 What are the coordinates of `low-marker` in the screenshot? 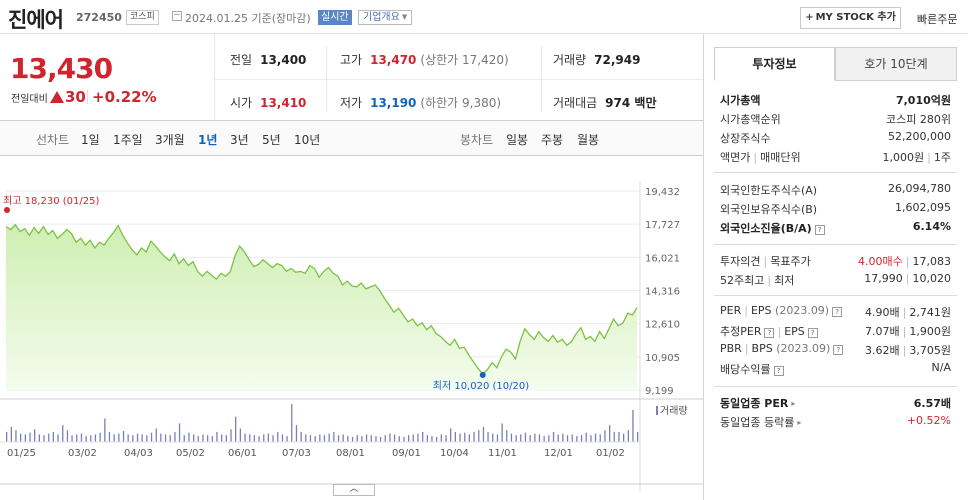 It's located at (482, 375).